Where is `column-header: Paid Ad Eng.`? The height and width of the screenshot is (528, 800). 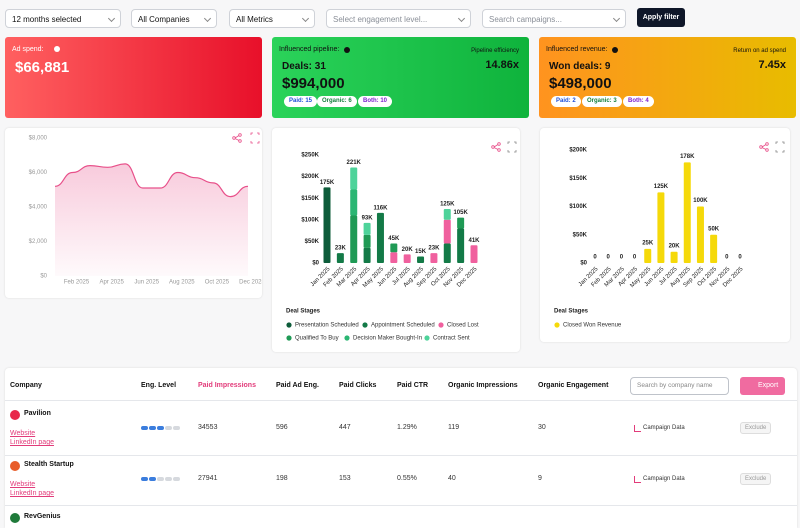
column-header: Paid Ad Eng. is located at coordinates (297, 385).